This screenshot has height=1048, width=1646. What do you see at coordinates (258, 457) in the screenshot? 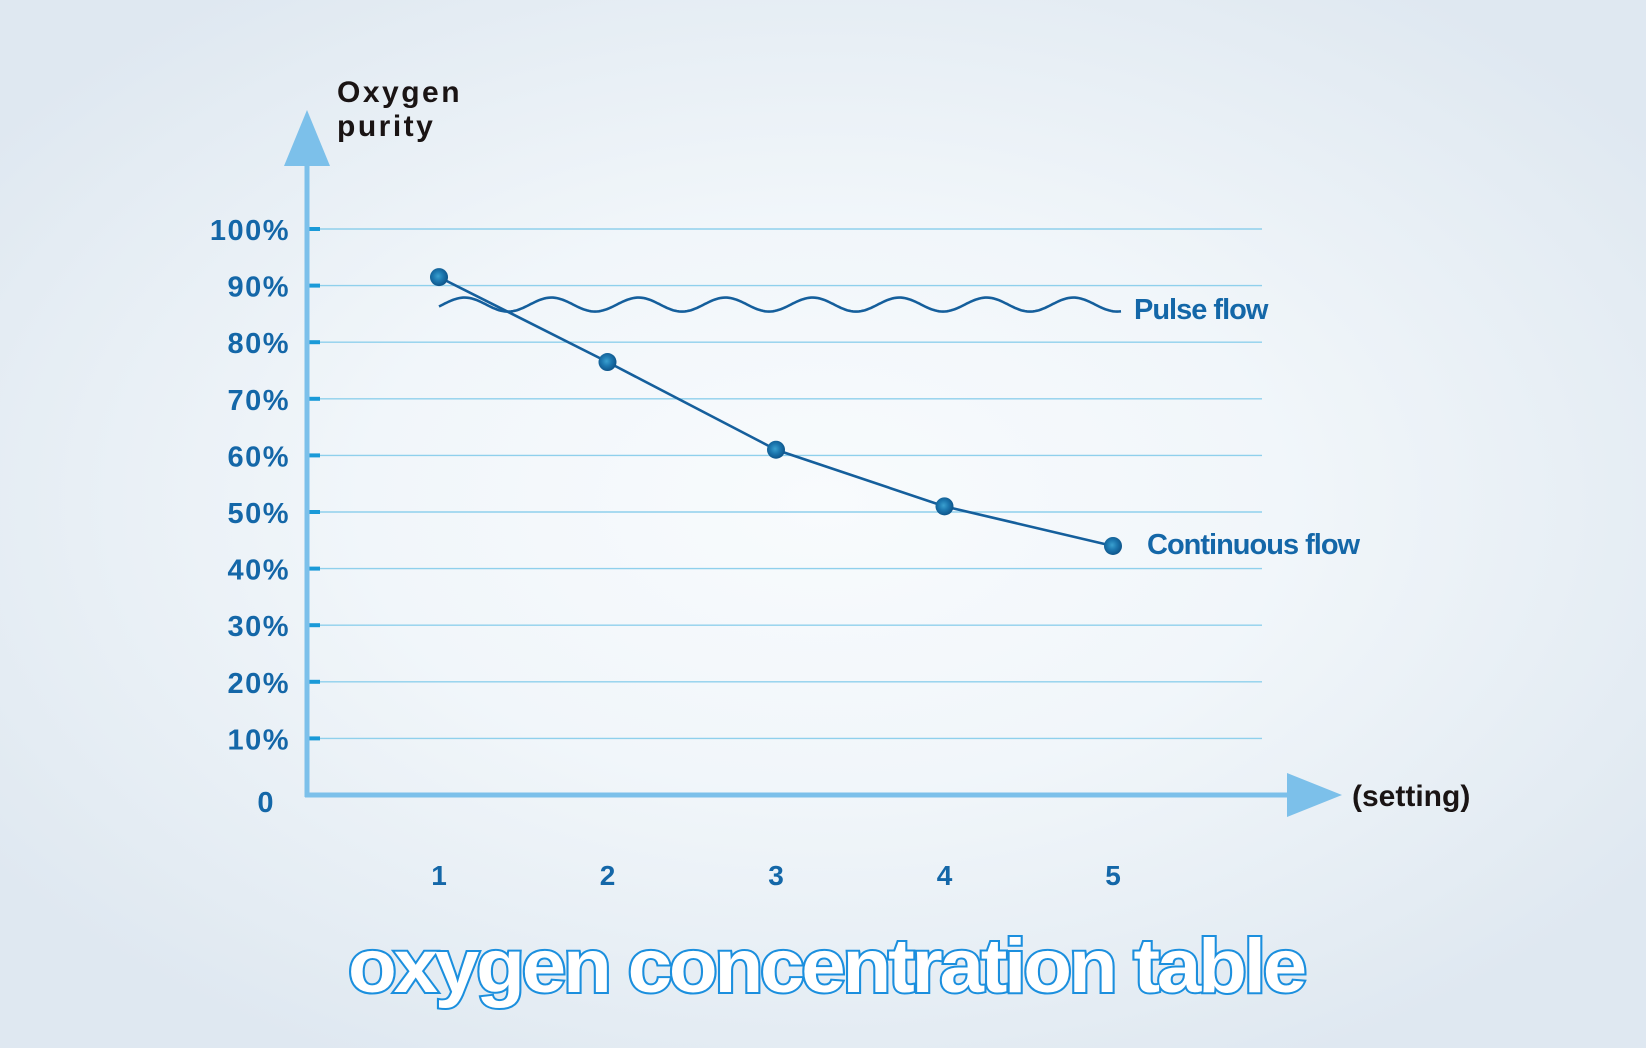
I see `y-tick-label: 60%` at bounding box center [258, 457].